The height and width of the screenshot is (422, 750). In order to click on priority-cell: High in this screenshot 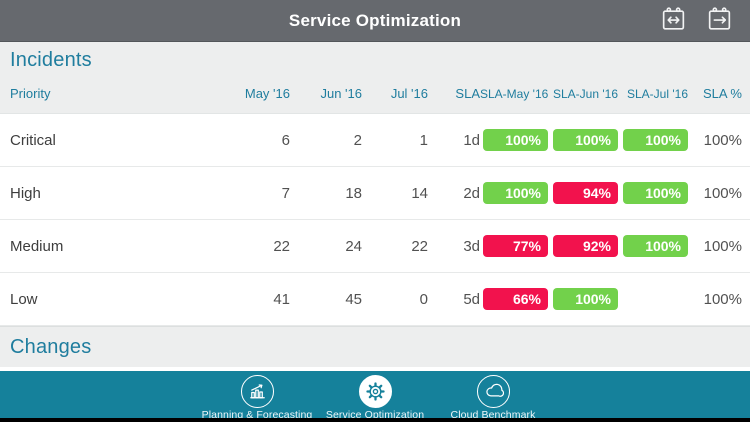, I will do `click(25, 193)`.